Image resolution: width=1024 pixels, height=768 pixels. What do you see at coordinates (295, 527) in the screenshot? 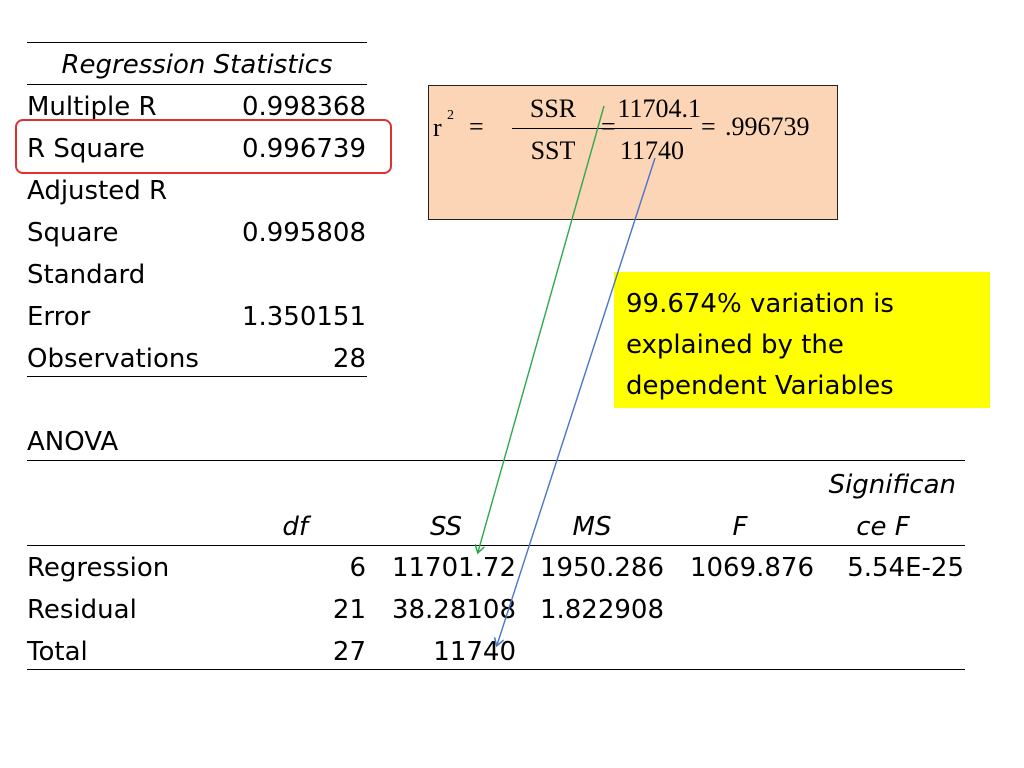
I see `anova-header-df: df` at bounding box center [295, 527].